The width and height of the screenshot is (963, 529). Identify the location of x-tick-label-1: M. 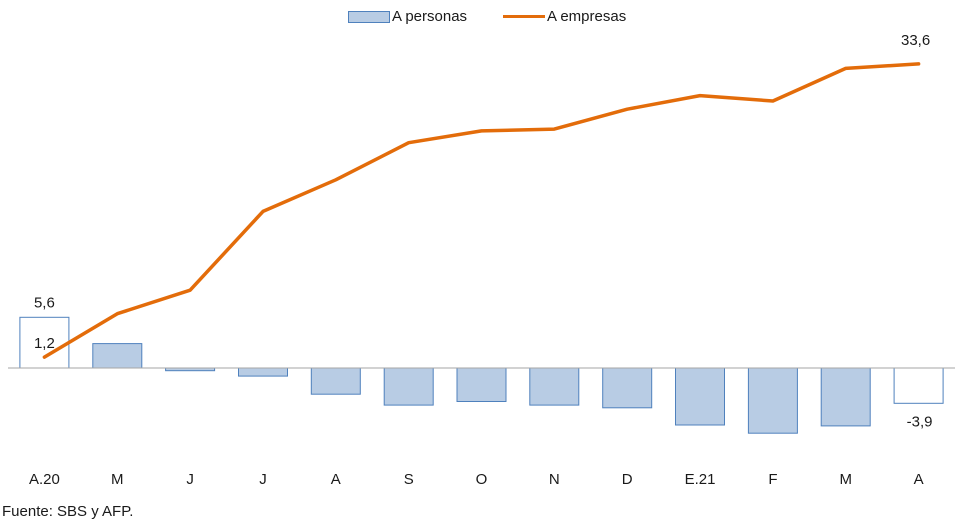
(117, 479).